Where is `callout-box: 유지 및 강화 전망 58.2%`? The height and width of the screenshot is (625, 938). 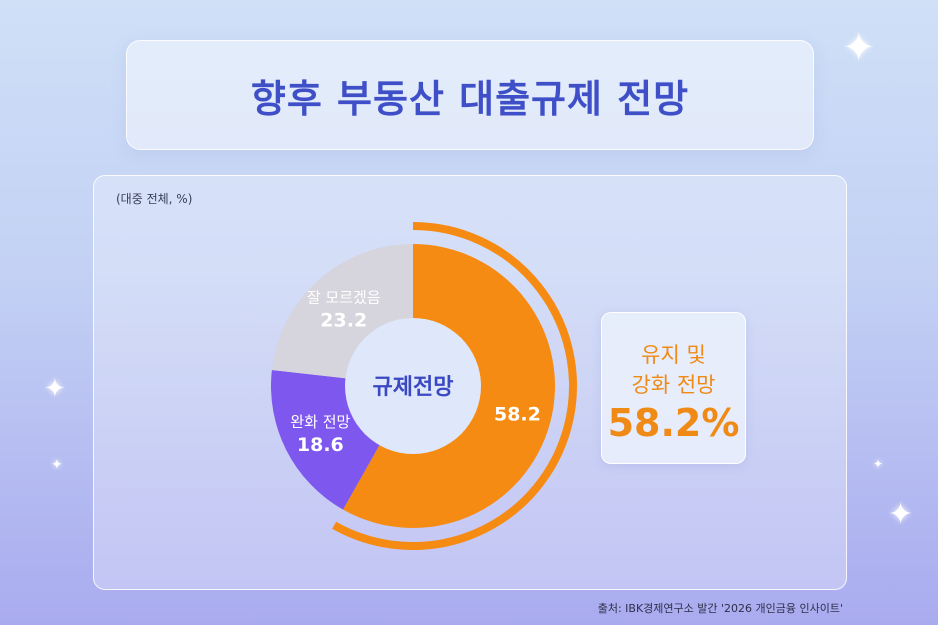 callout-box: 유지 및 강화 전망 58.2% is located at coordinates (673, 388).